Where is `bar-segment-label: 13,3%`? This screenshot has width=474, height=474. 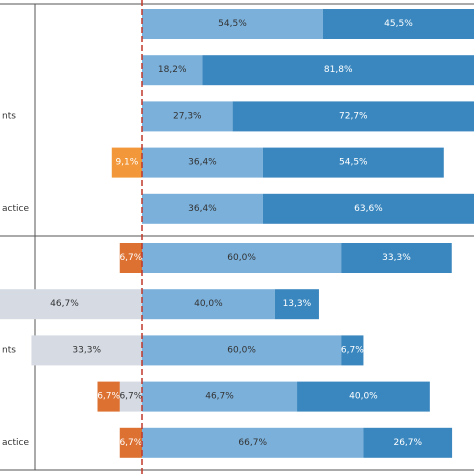
bar-segment-label: 13,3% is located at coordinates (297, 304).